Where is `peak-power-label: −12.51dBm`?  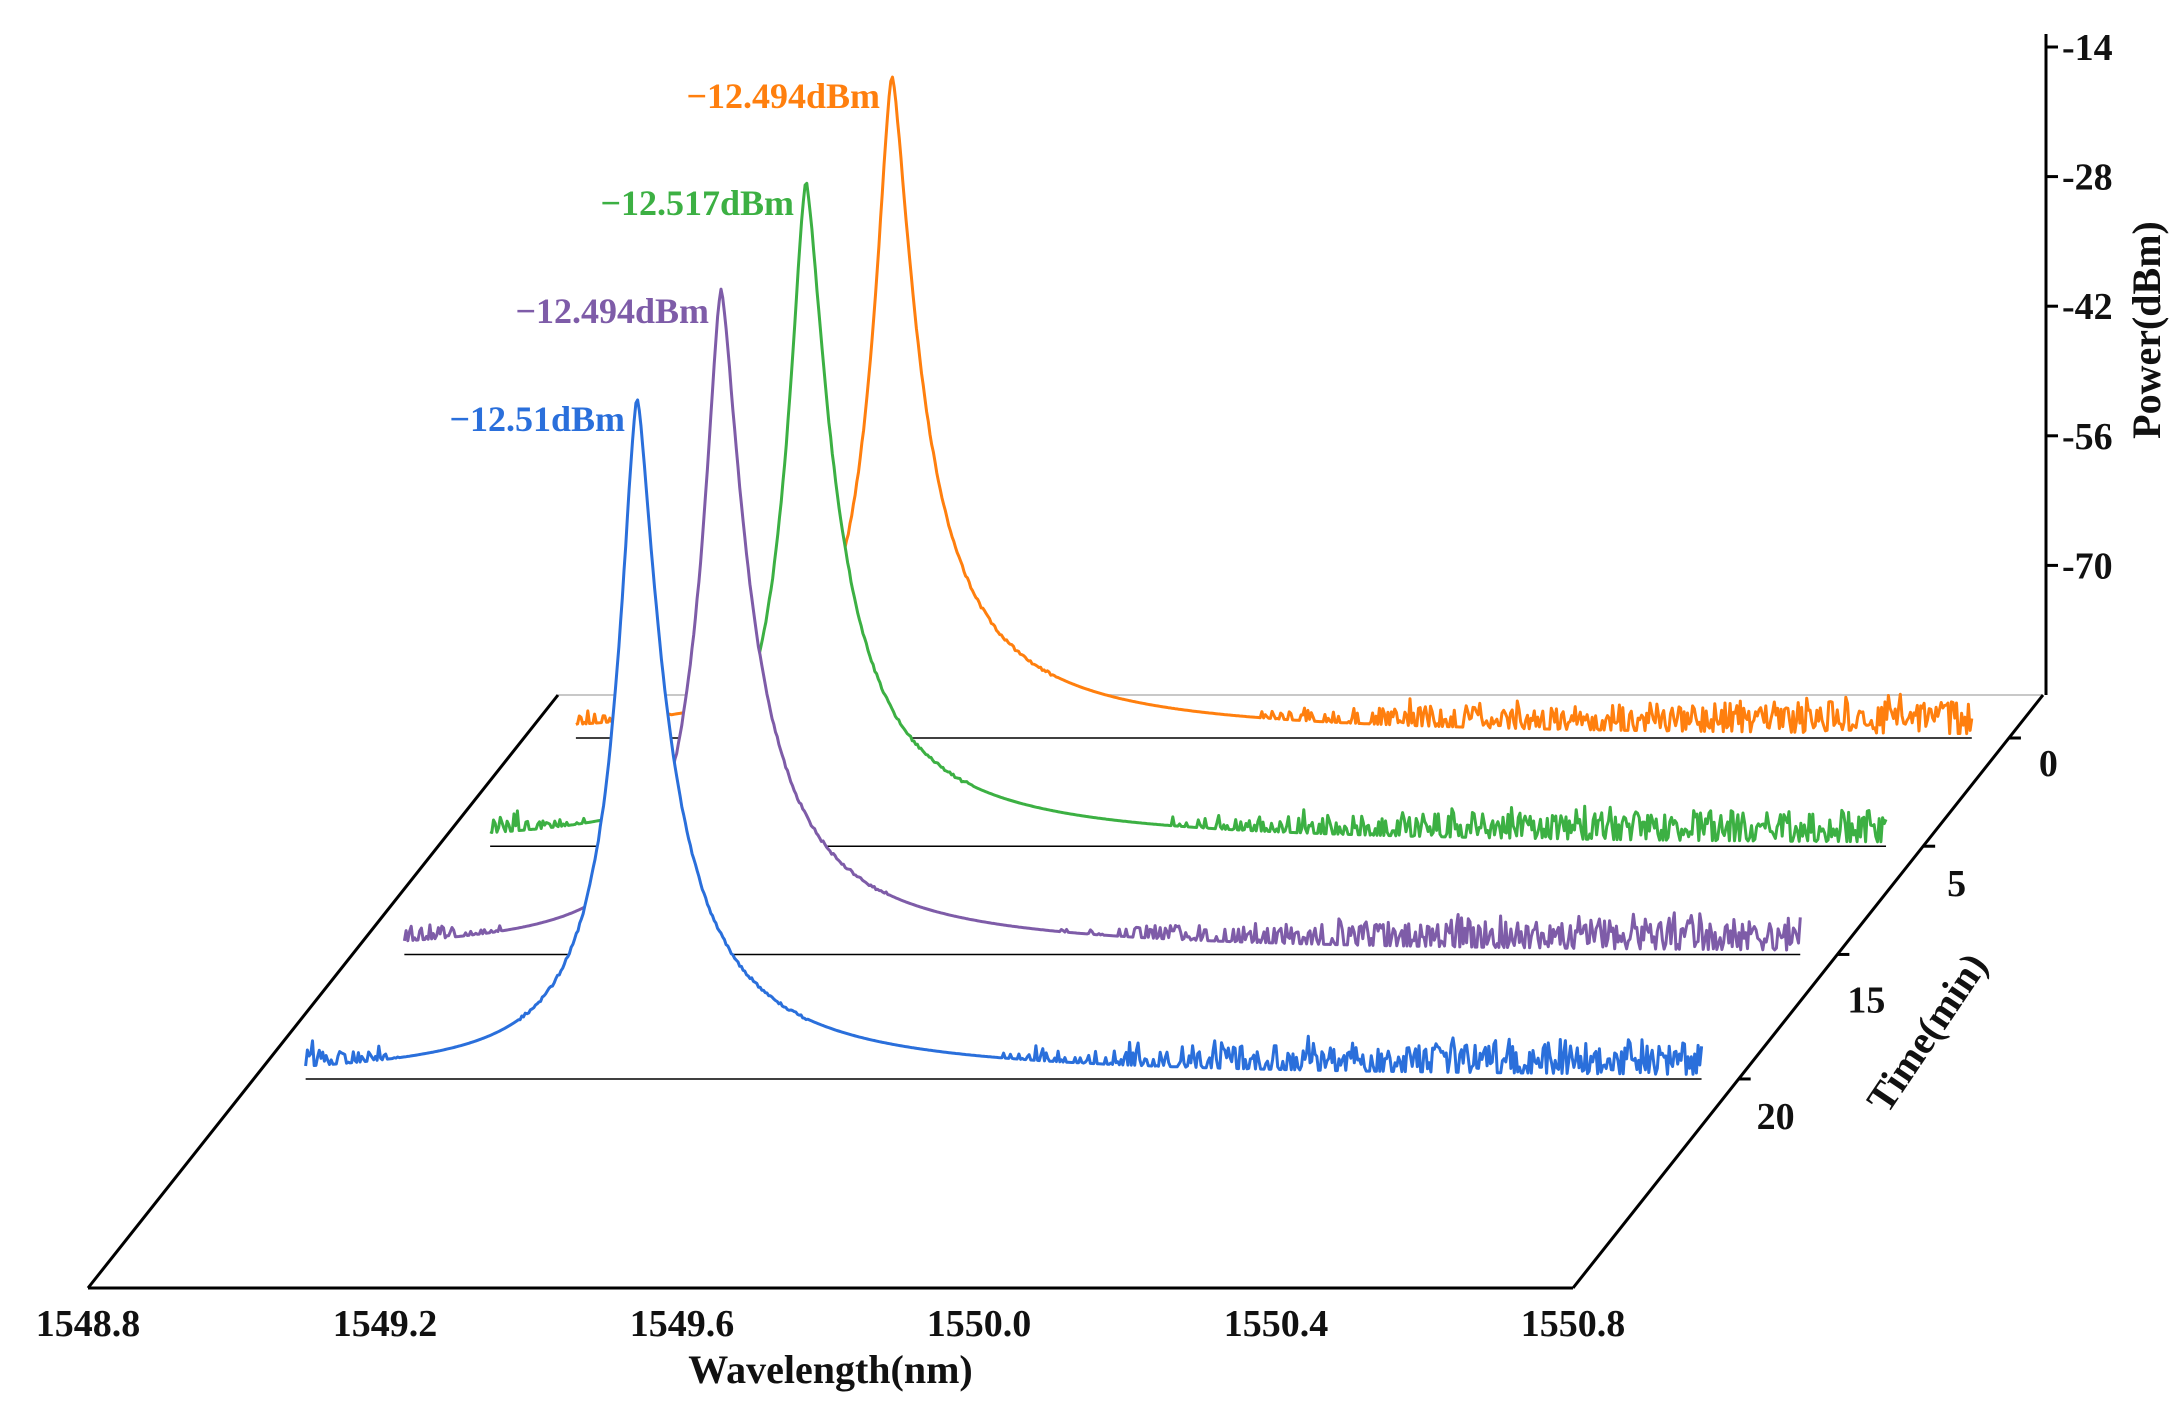
peak-power-label: −12.51dBm is located at coordinates (537, 419).